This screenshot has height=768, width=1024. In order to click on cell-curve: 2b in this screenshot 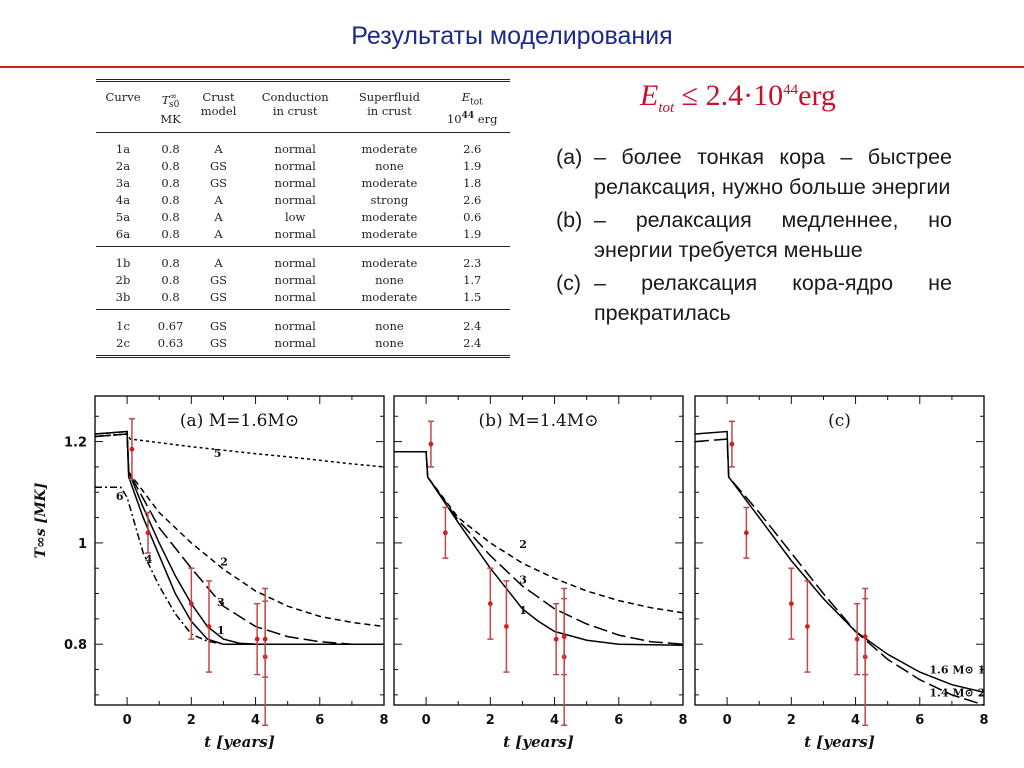, I will do `click(123, 279)`.